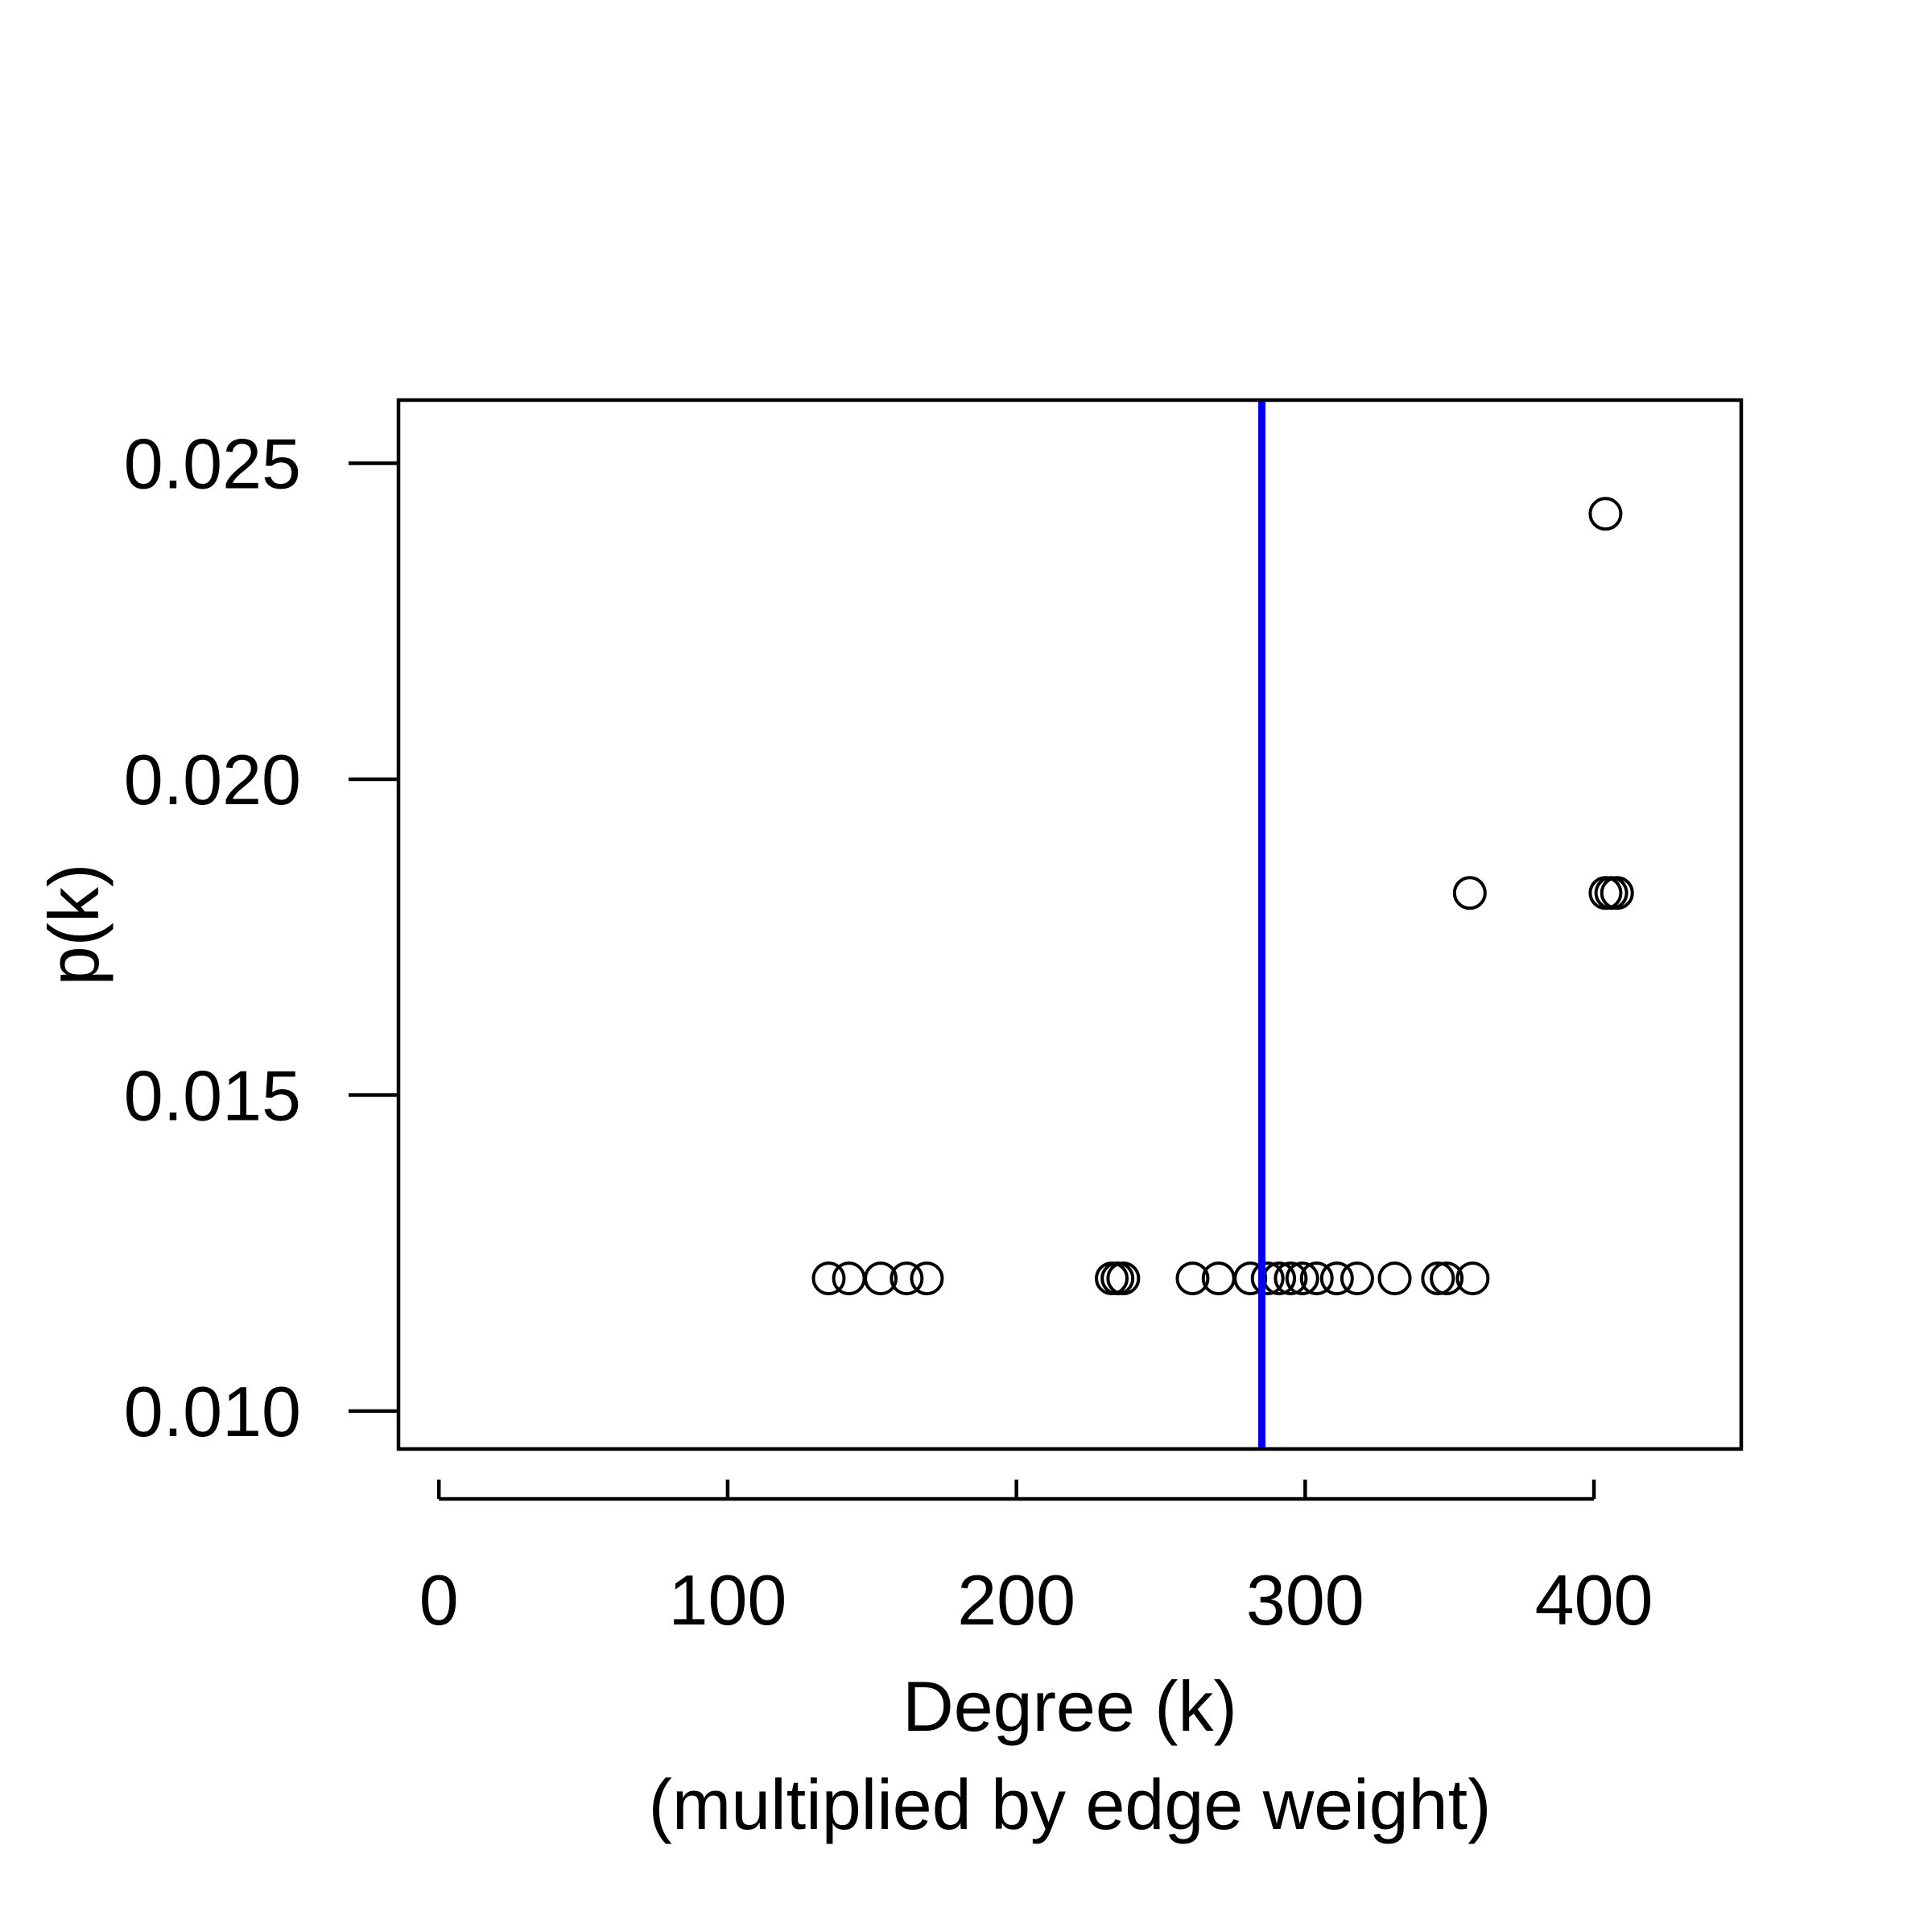 The width and height of the screenshot is (1932, 1932). I want to click on x-axis-sublabel: (multiplied by edge weight), so click(1070, 1804).